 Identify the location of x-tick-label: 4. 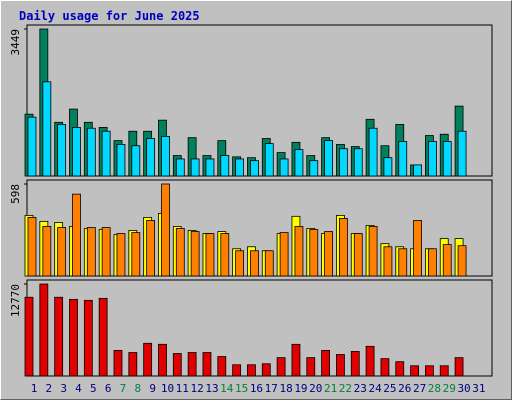
(78, 388).